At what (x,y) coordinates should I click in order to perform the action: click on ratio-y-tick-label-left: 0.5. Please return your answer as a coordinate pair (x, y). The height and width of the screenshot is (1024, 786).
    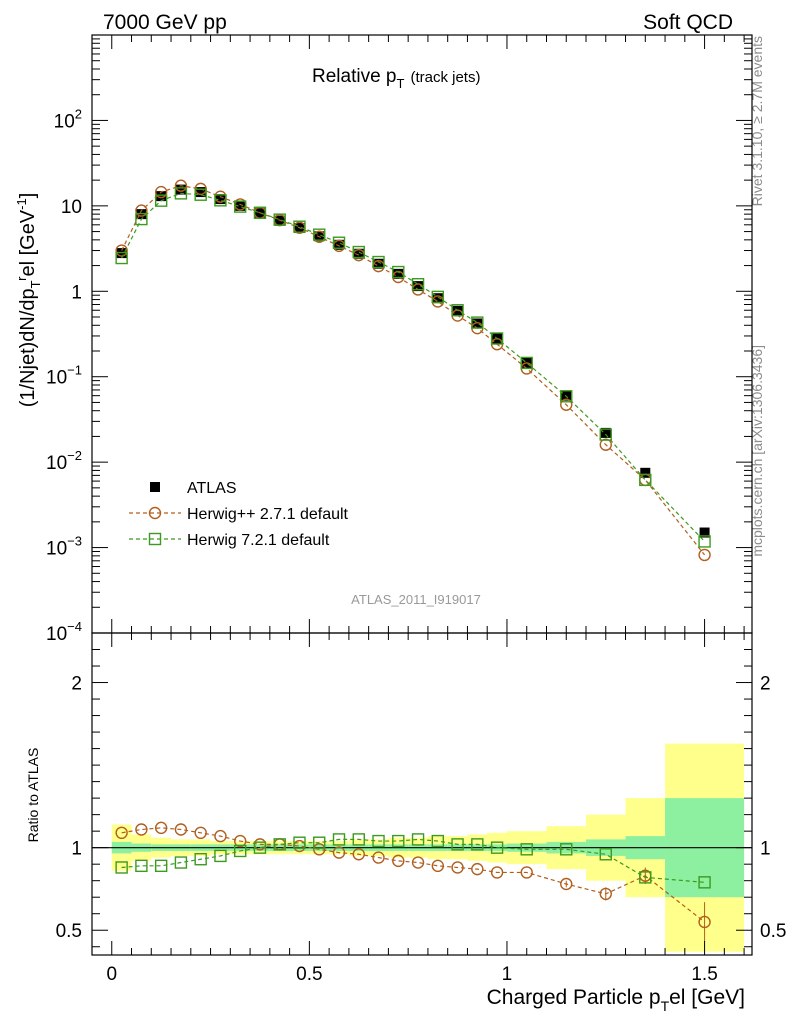
    Looking at the image, I should click on (69, 931).